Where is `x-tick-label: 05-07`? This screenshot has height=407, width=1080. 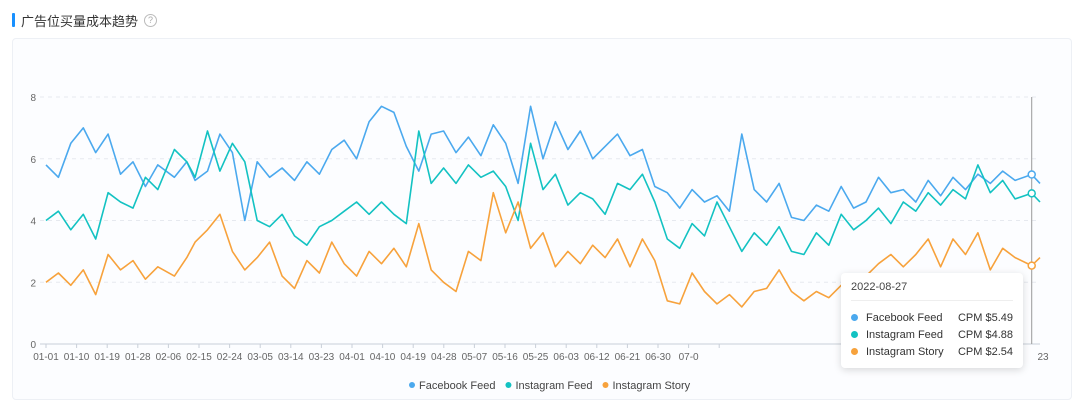
x-tick-label: 05-07 is located at coordinates (475, 357).